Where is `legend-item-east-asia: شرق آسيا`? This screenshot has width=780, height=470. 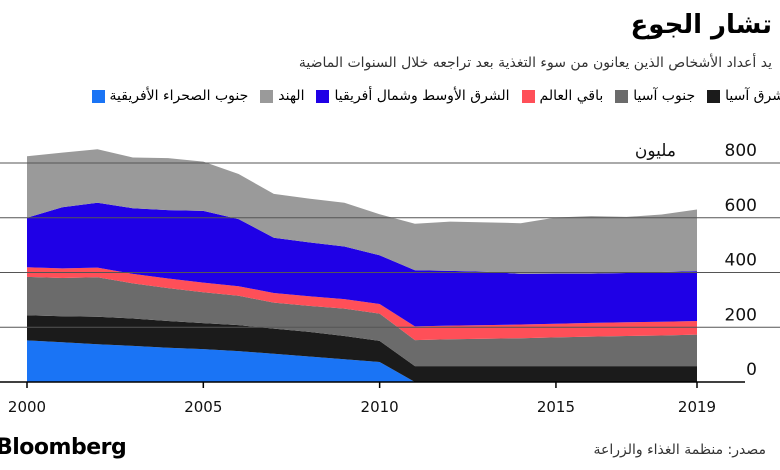
legend-item-east-asia: شرق آسيا is located at coordinates (743, 96).